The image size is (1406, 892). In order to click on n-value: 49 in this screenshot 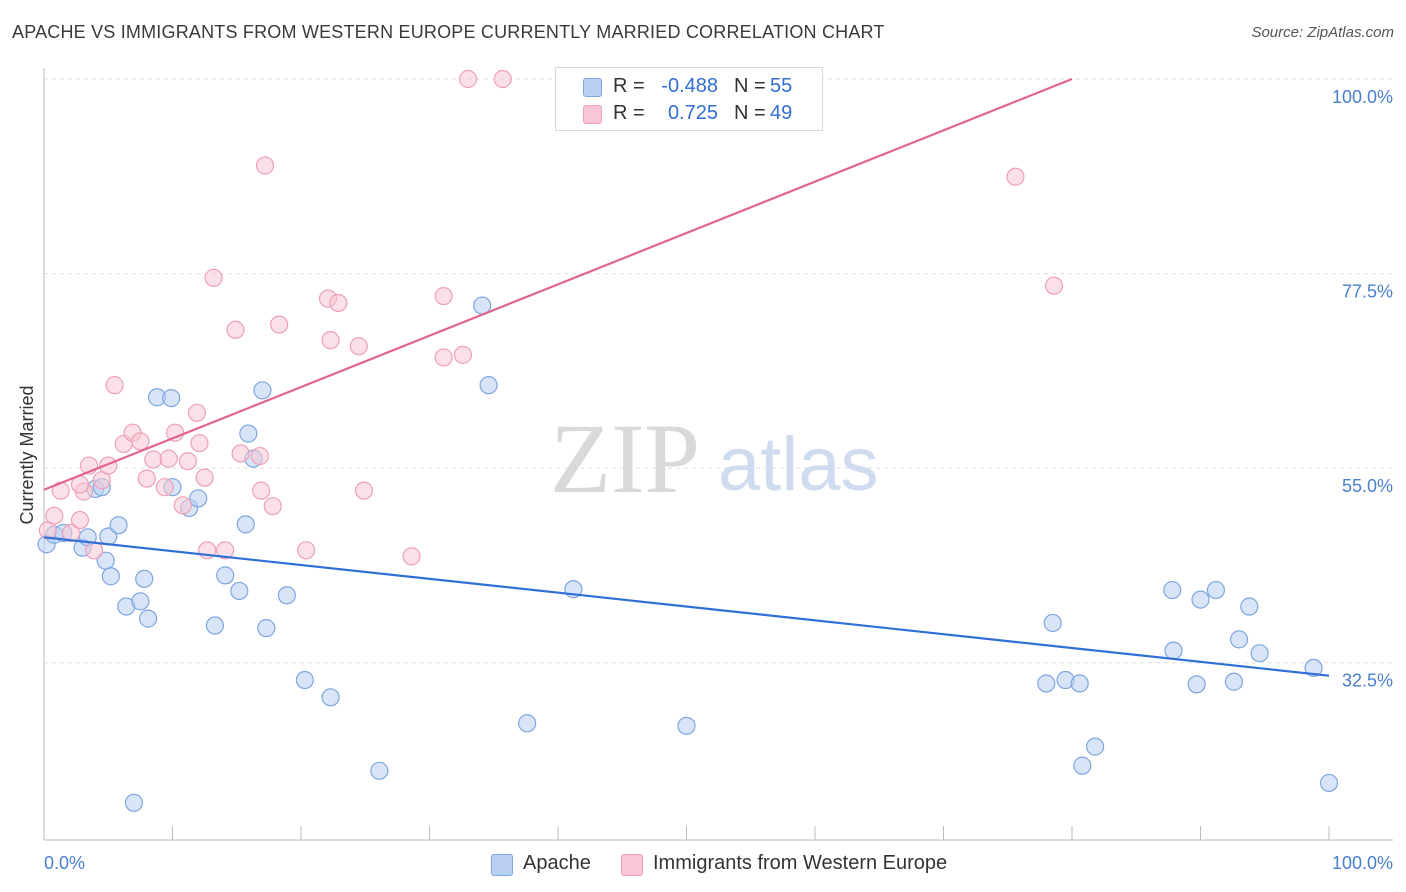, I will do `click(781, 113)`.